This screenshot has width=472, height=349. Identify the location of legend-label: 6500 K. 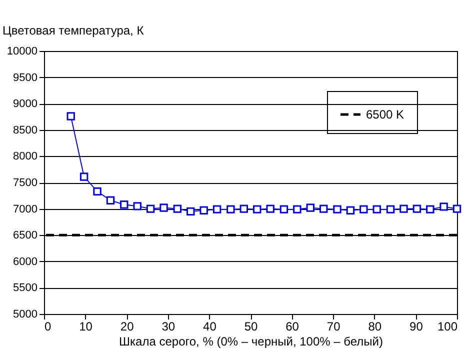
(385, 115).